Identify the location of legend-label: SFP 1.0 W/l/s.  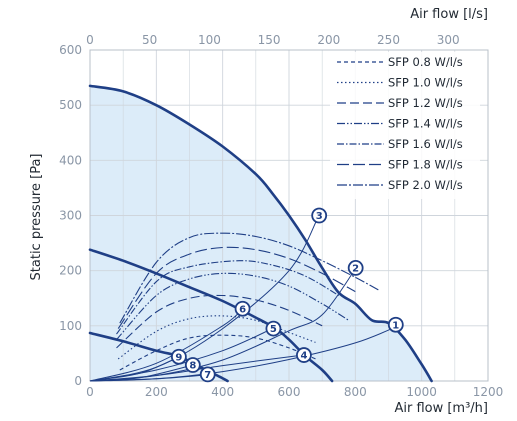
(425, 83).